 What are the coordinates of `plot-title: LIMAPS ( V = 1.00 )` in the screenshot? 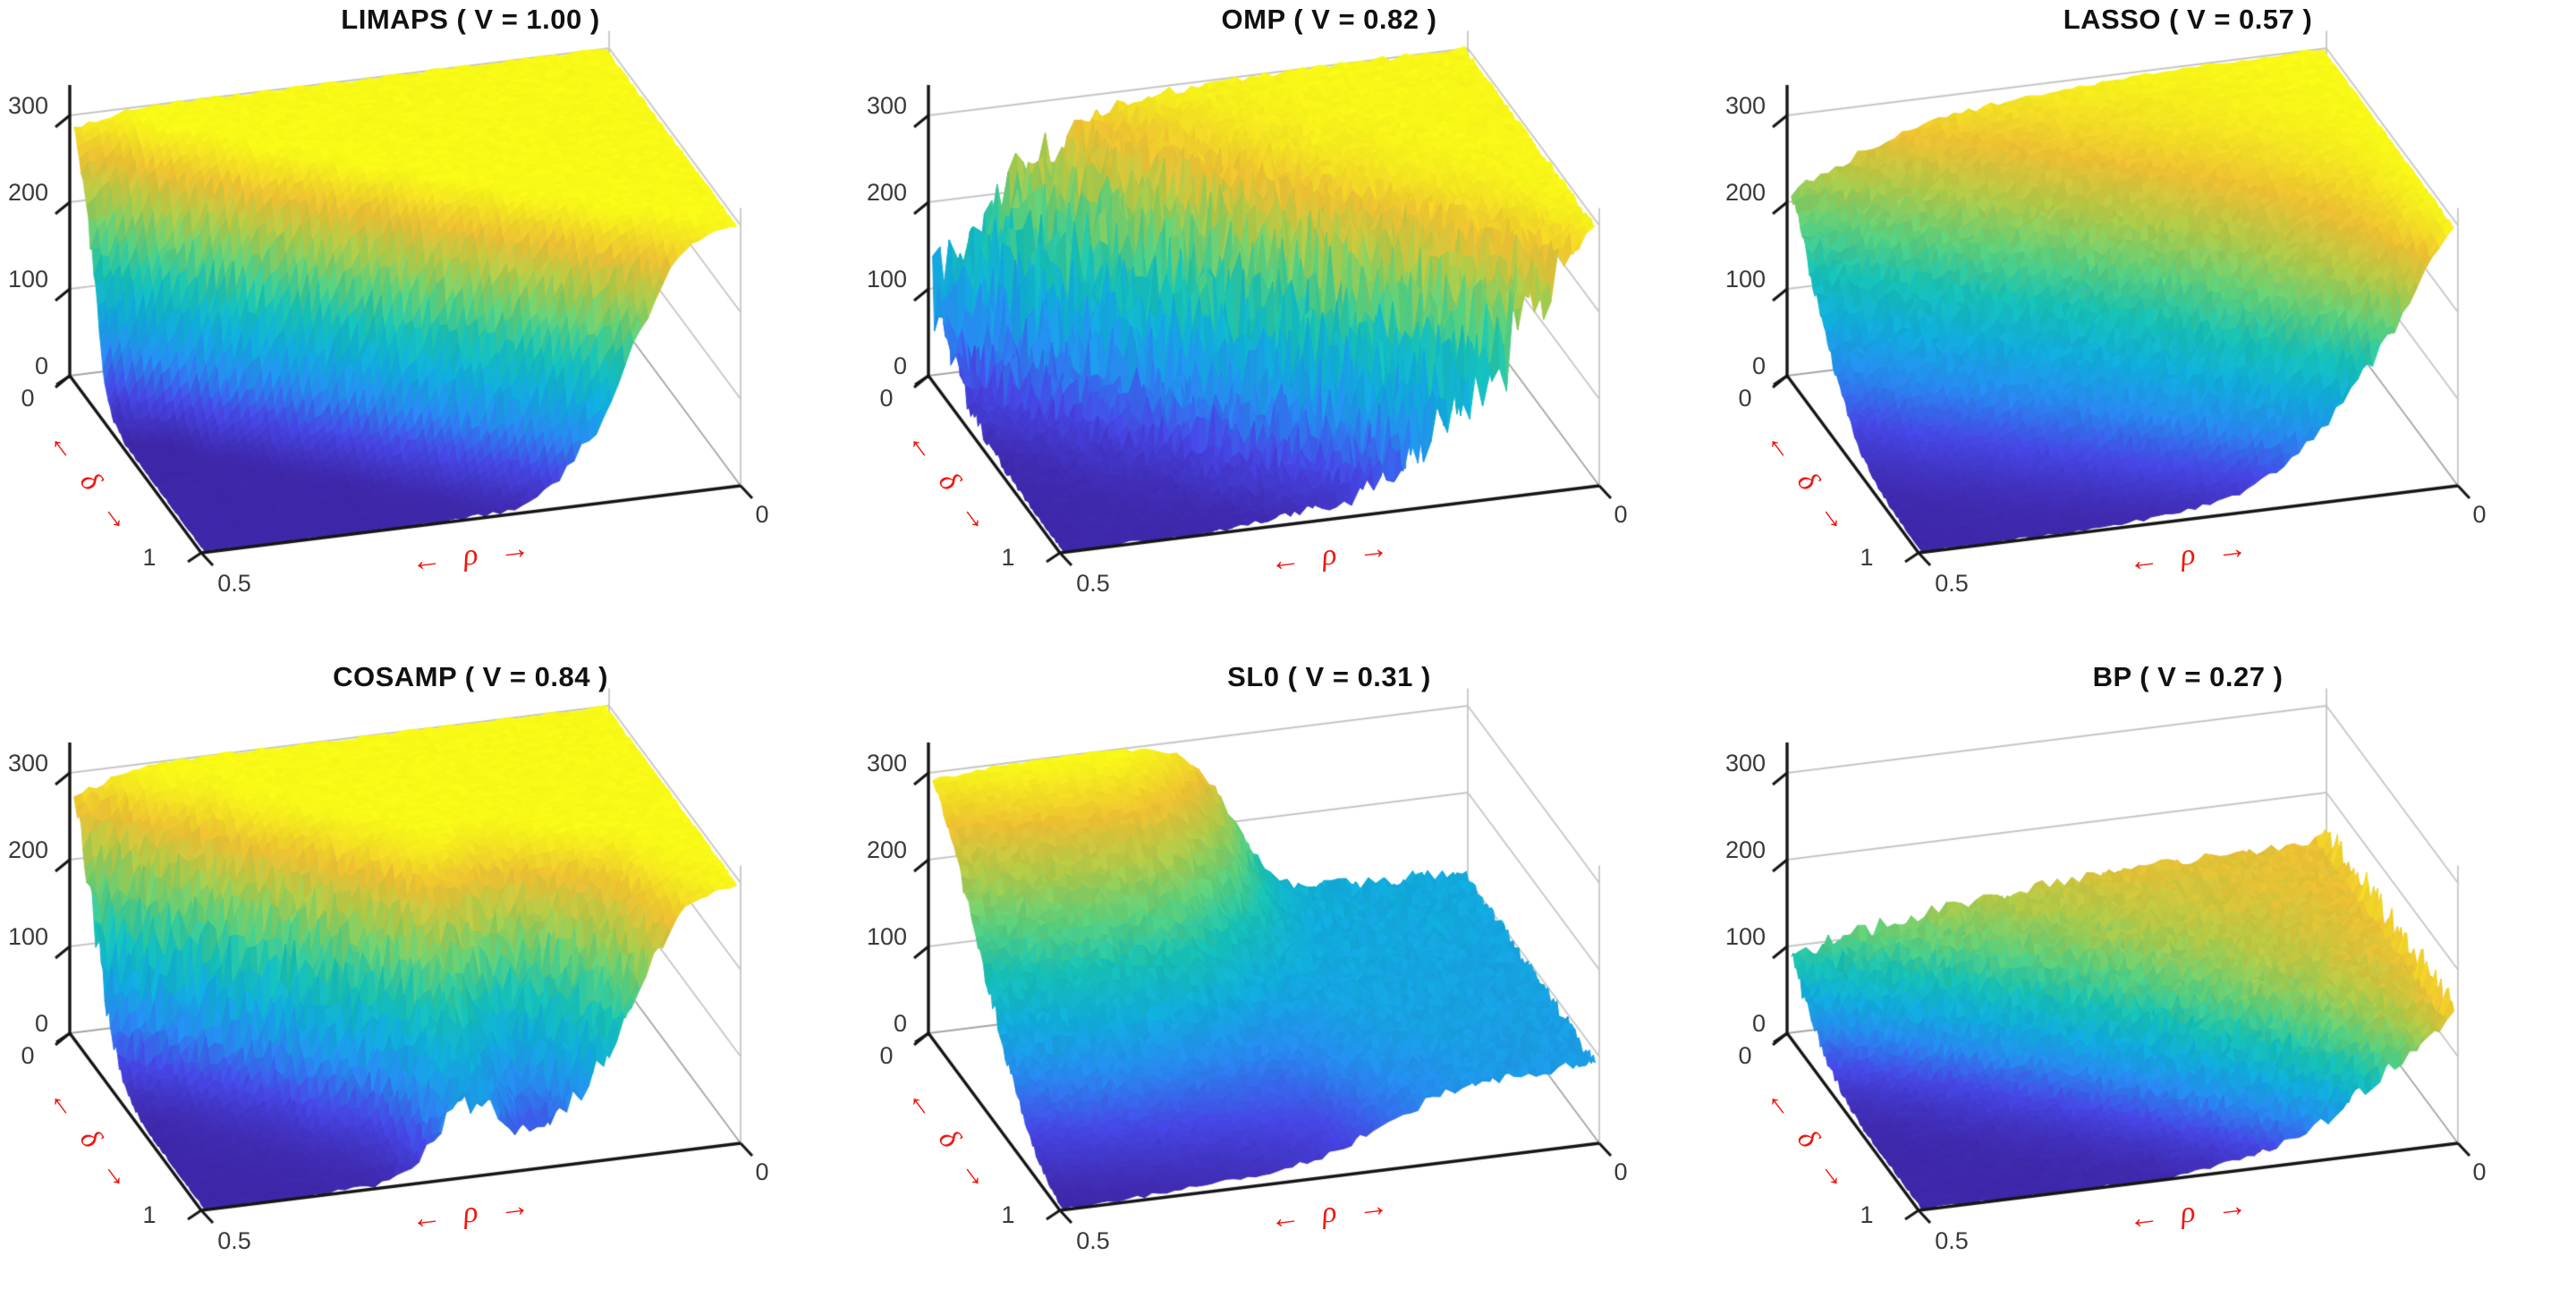 It's located at (470, 19).